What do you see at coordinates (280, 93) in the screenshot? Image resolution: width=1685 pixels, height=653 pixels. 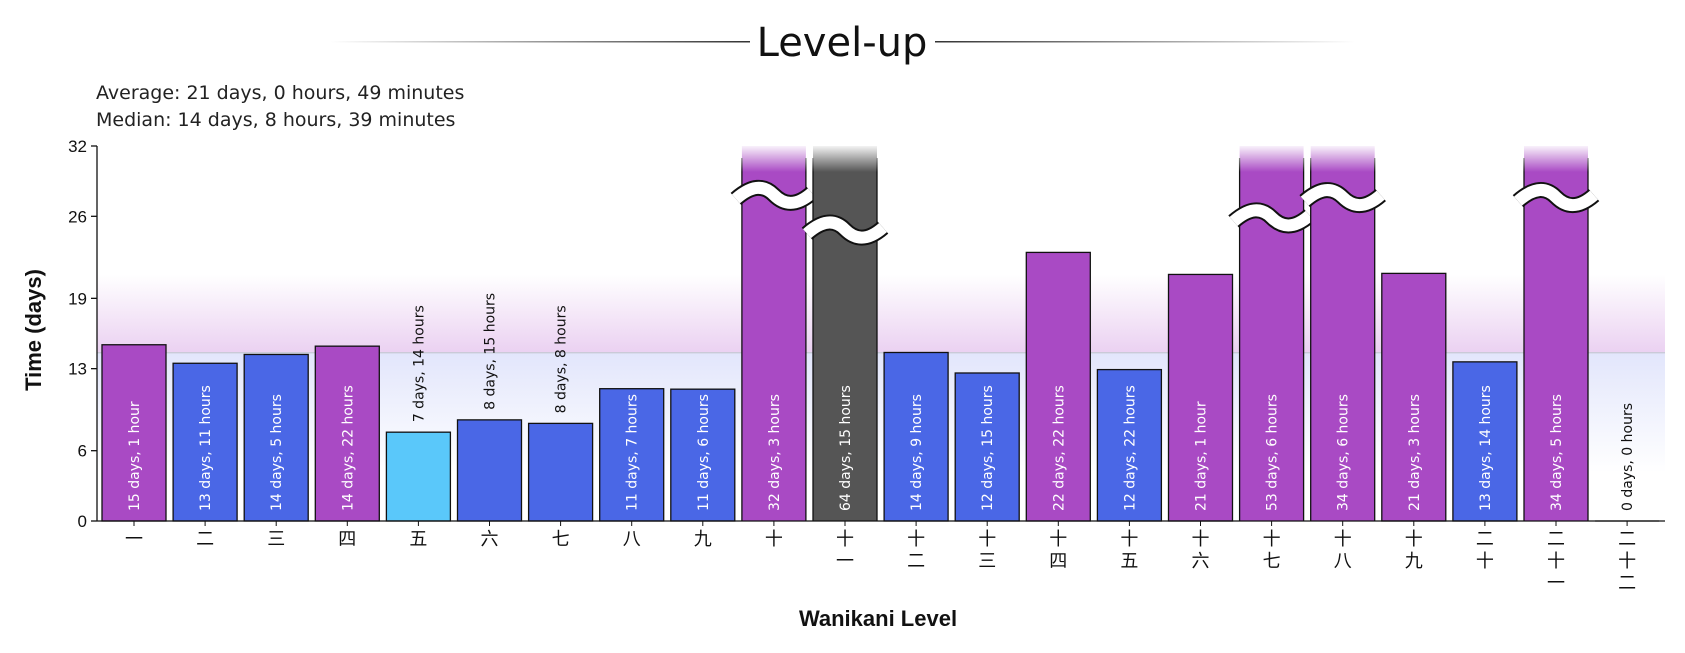 I see `average-text: Average: 21 days, 0 hours, 49 minutes` at bounding box center [280, 93].